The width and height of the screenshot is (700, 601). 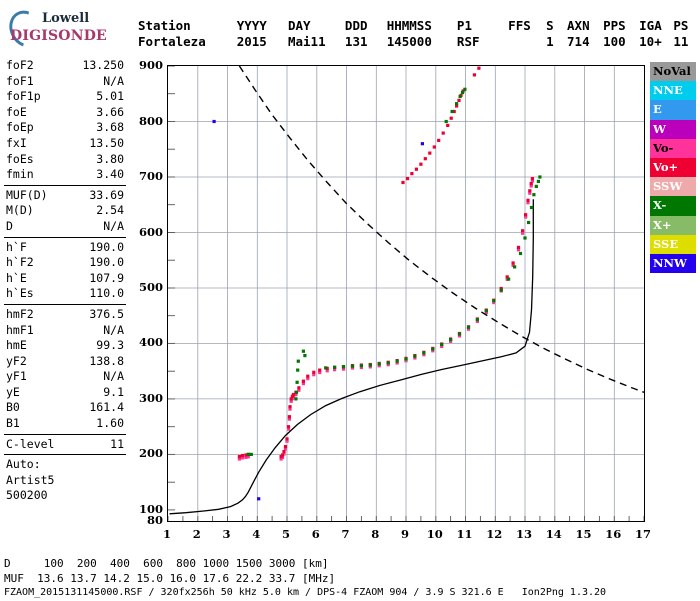 What do you see at coordinates (375, 534) in the screenshot?
I see `x-tick-label: 8` at bounding box center [375, 534].